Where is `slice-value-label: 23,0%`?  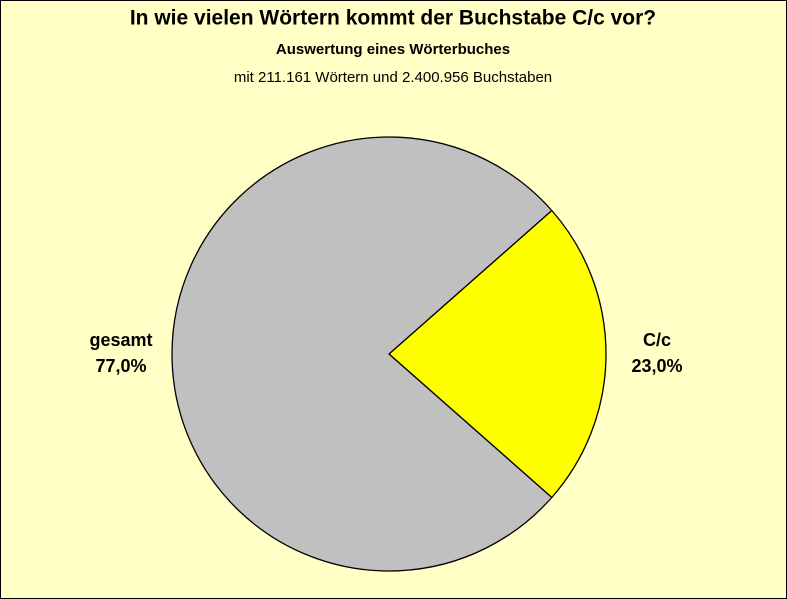 slice-value-label: 23,0% is located at coordinates (656, 366).